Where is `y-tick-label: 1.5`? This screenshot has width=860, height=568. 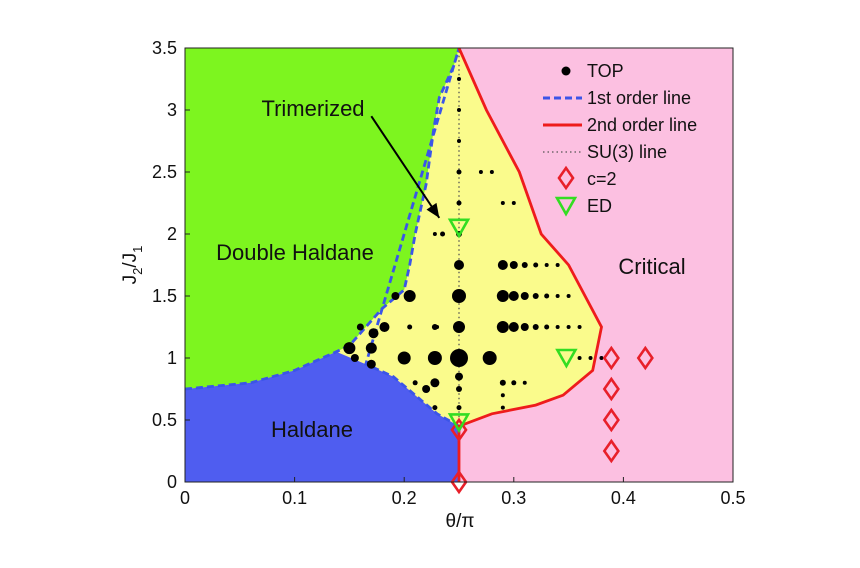 y-tick-label: 1.5 is located at coordinates (164, 296).